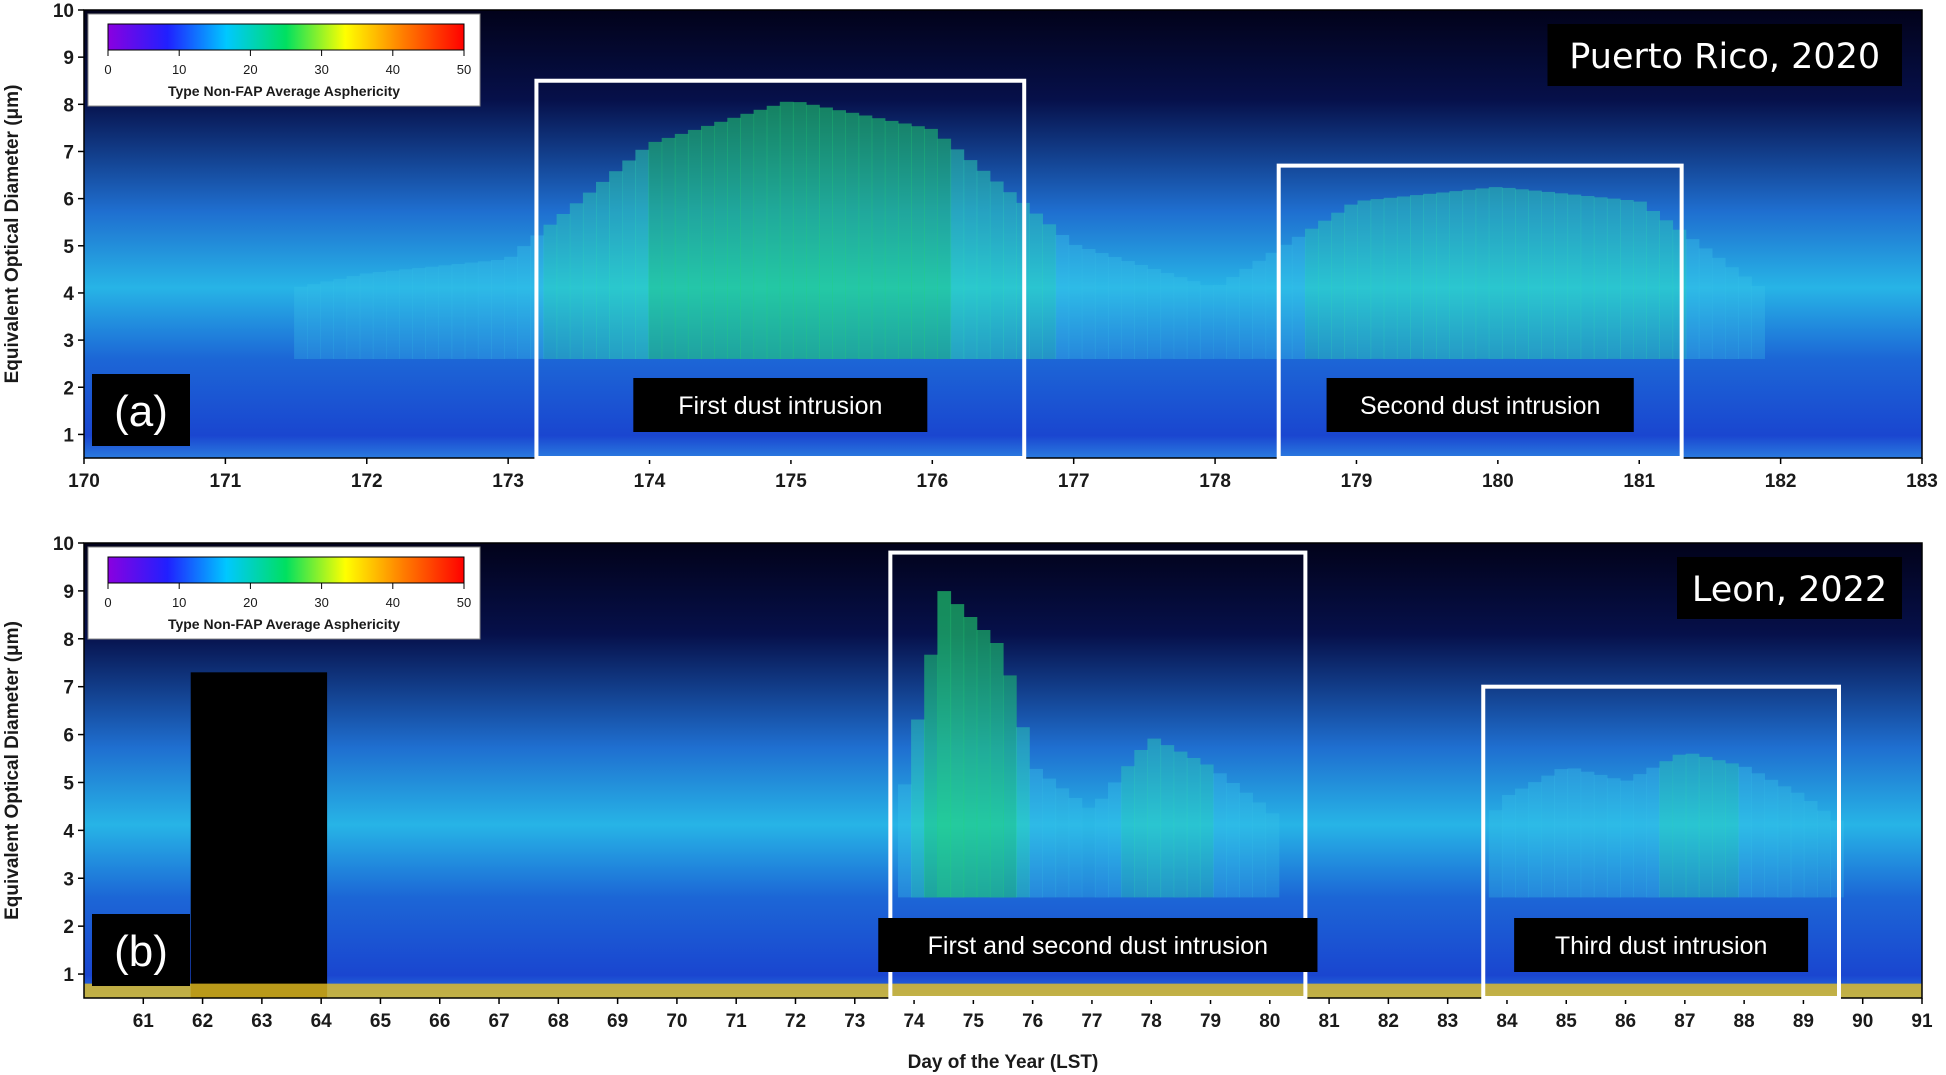  Describe the element at coordinates (1480, 406) in the screenshot. I see `dust-intrusion-label: Second dust intrusion` at that location.